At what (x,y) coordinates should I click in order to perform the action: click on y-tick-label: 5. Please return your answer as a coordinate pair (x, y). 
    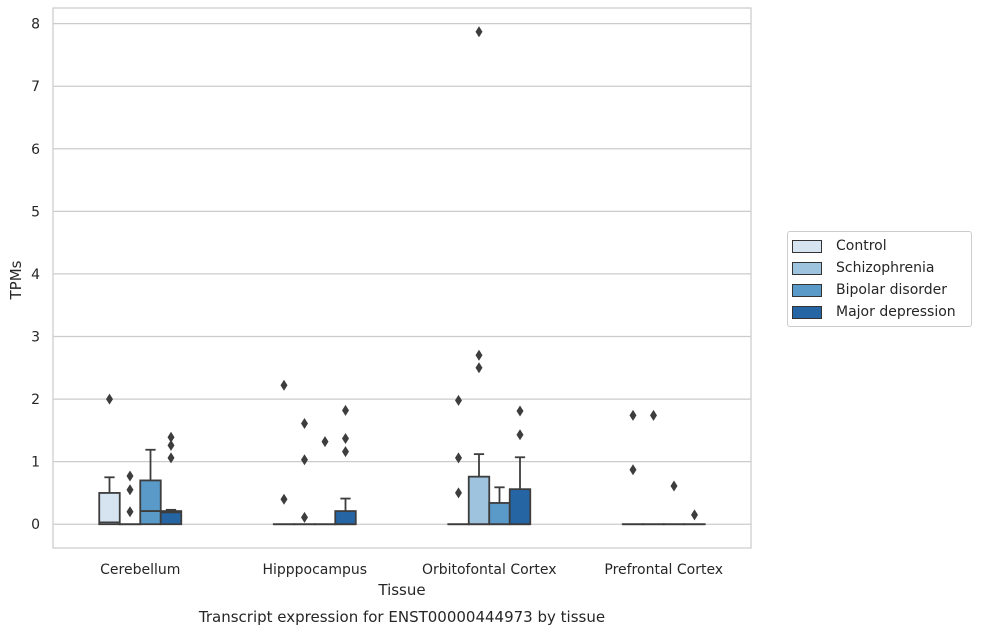
    Looking at the image, I should click on (35, 212).